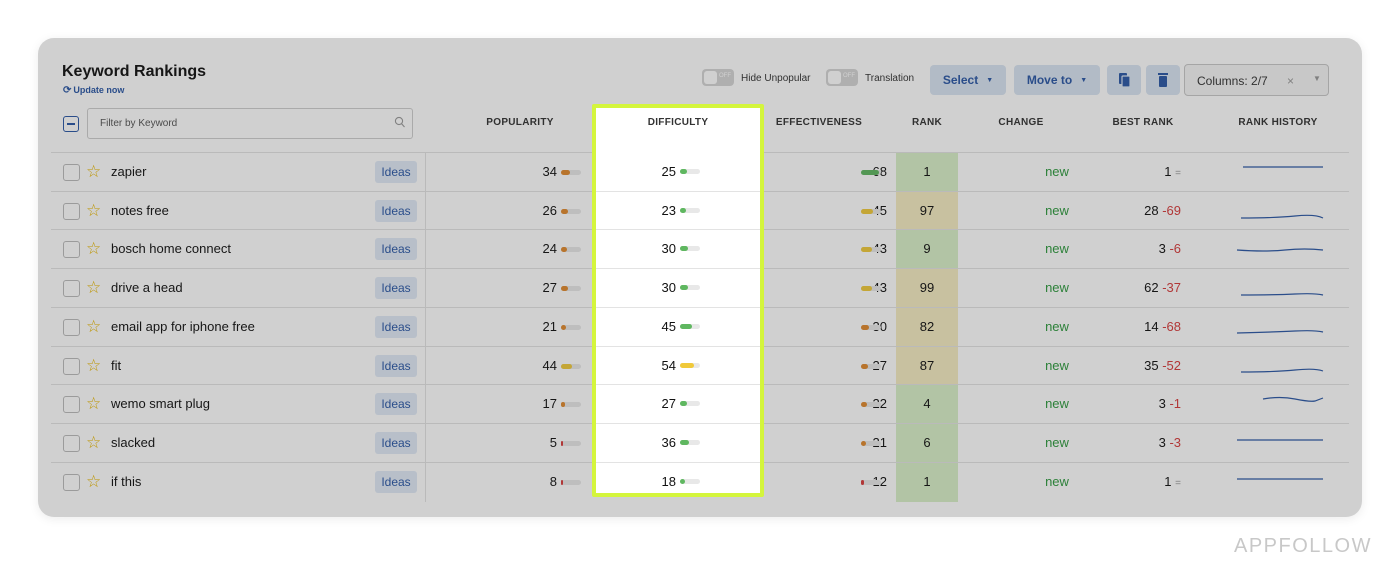 The image size is (1400, 581). Describe the element at coordinates (171, 249) in the screenshot. I see `keyword-text: bosch home connect` at that location.